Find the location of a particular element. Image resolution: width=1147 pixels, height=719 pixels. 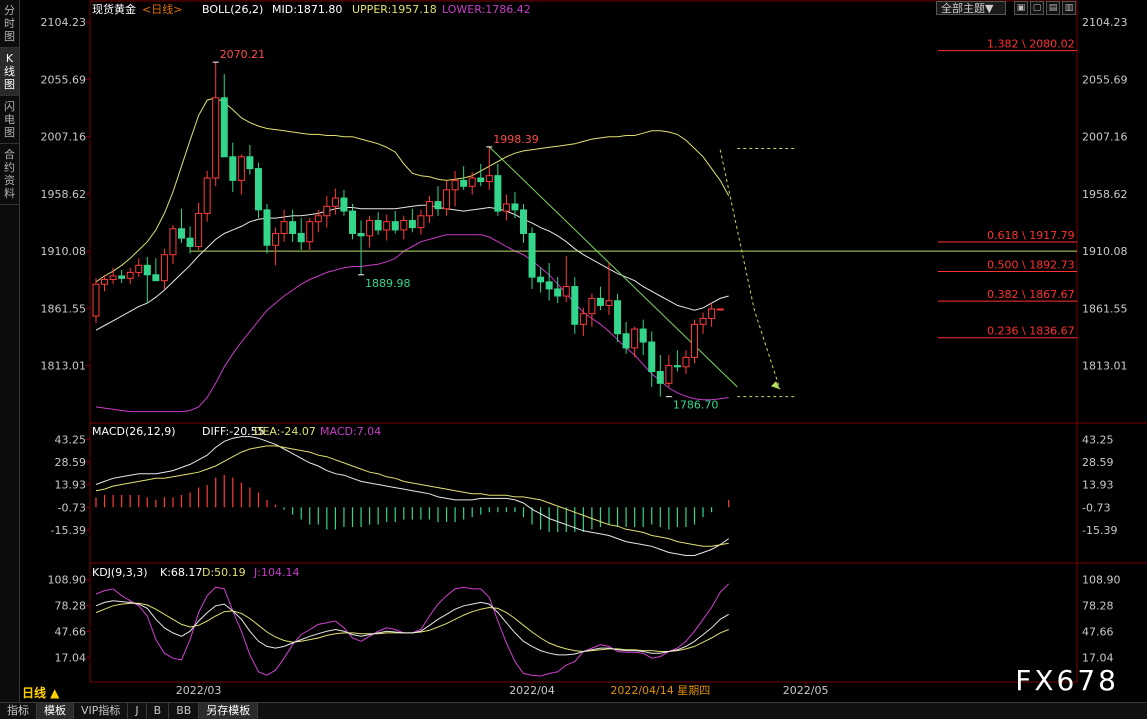

layout-2-button: ▢ is located at coordinates (1037, 8).